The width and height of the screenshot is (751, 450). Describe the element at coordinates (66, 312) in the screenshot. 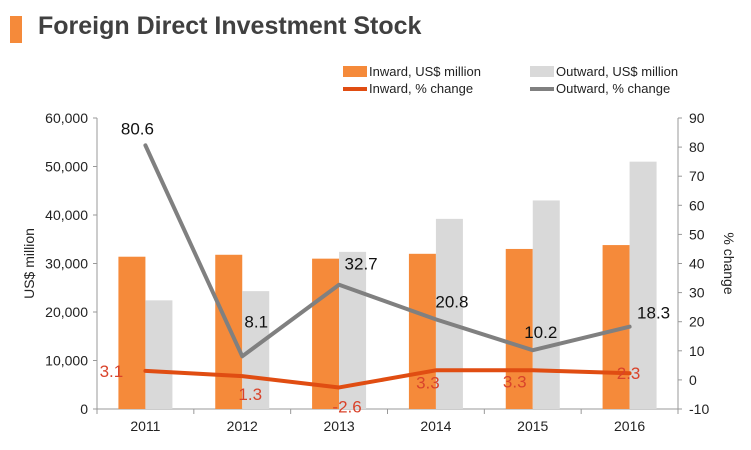

I see `y-tick-label-left: 20,000` at that location.